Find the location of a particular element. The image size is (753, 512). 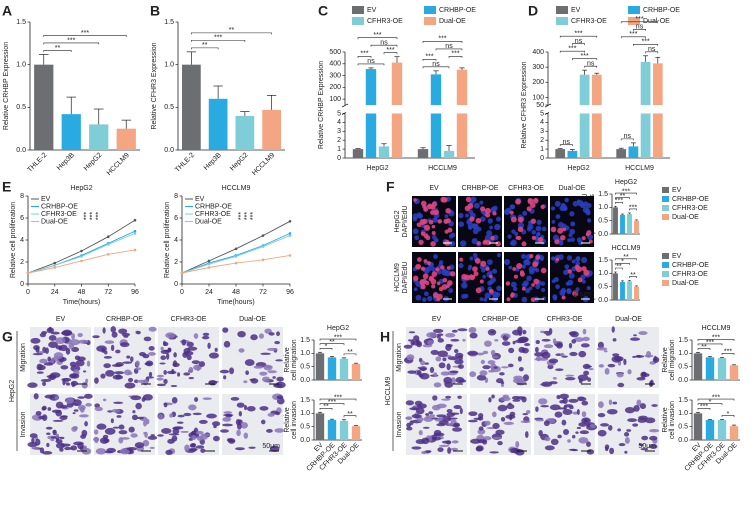

y-tick-label: 2 is located at coordinates (542, 140).